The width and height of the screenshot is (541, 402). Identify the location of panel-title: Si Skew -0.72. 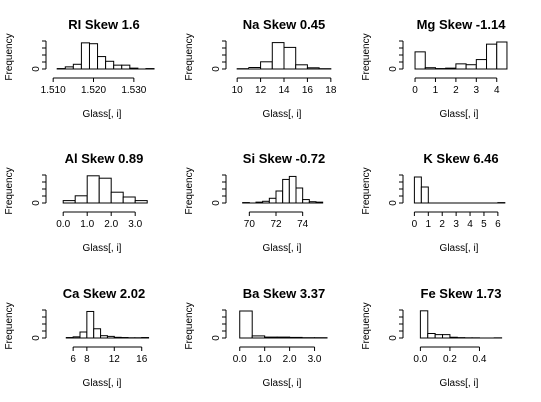
(284, 158).